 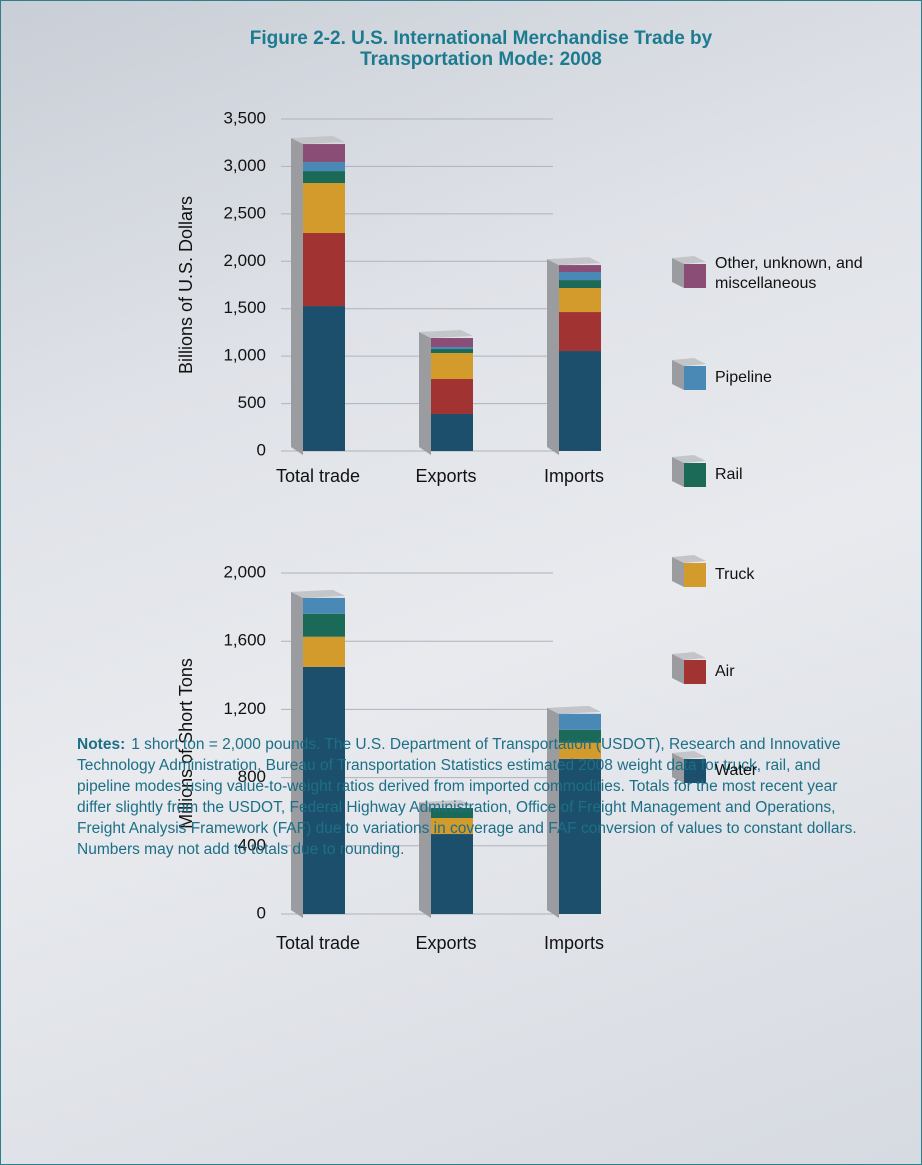 I want to click on y-tick-label: 3,000, so click(x=244, y=165).